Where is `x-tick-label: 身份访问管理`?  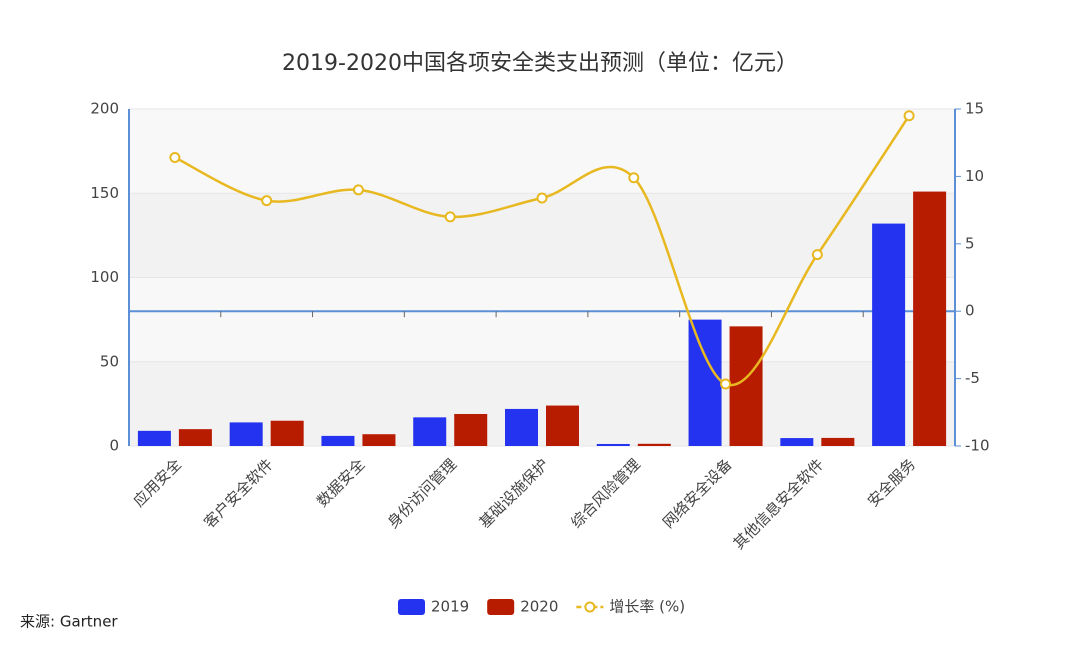 x-tick-label: 身份访问管理 is located at coordinates (422, 493).